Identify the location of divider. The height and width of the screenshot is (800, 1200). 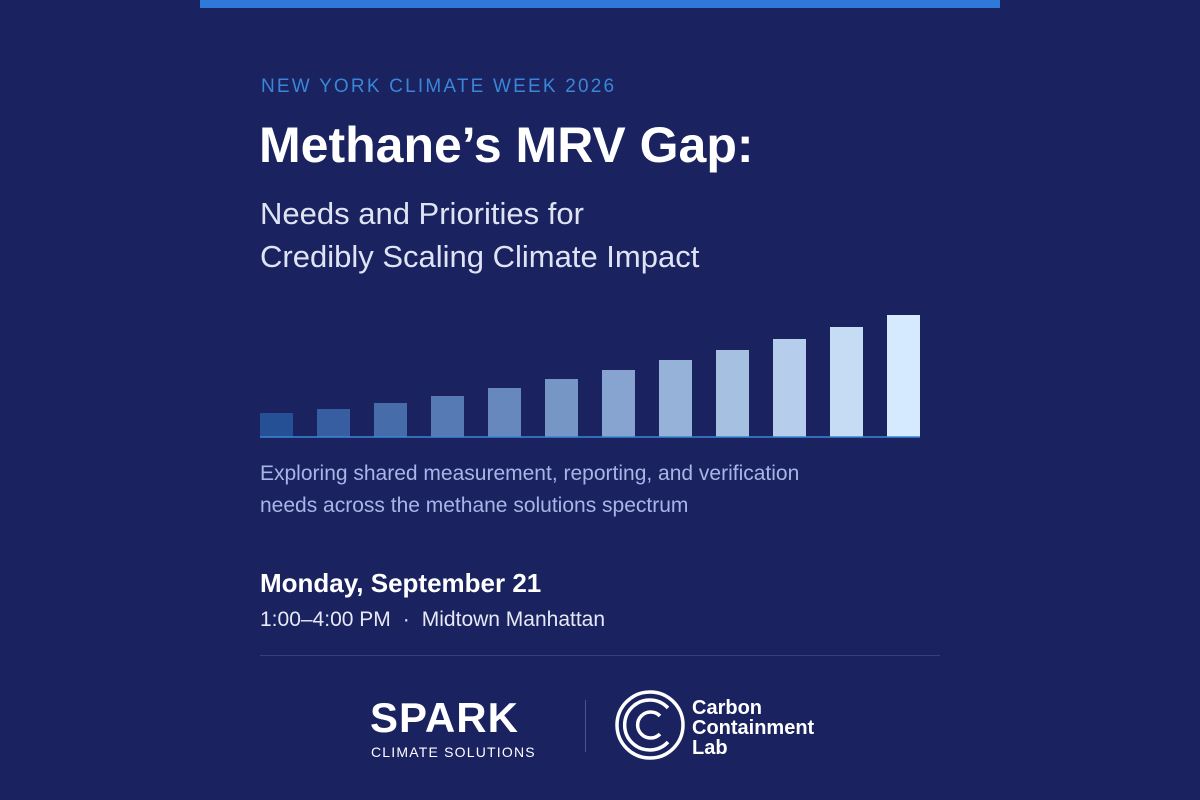
(600, 655).